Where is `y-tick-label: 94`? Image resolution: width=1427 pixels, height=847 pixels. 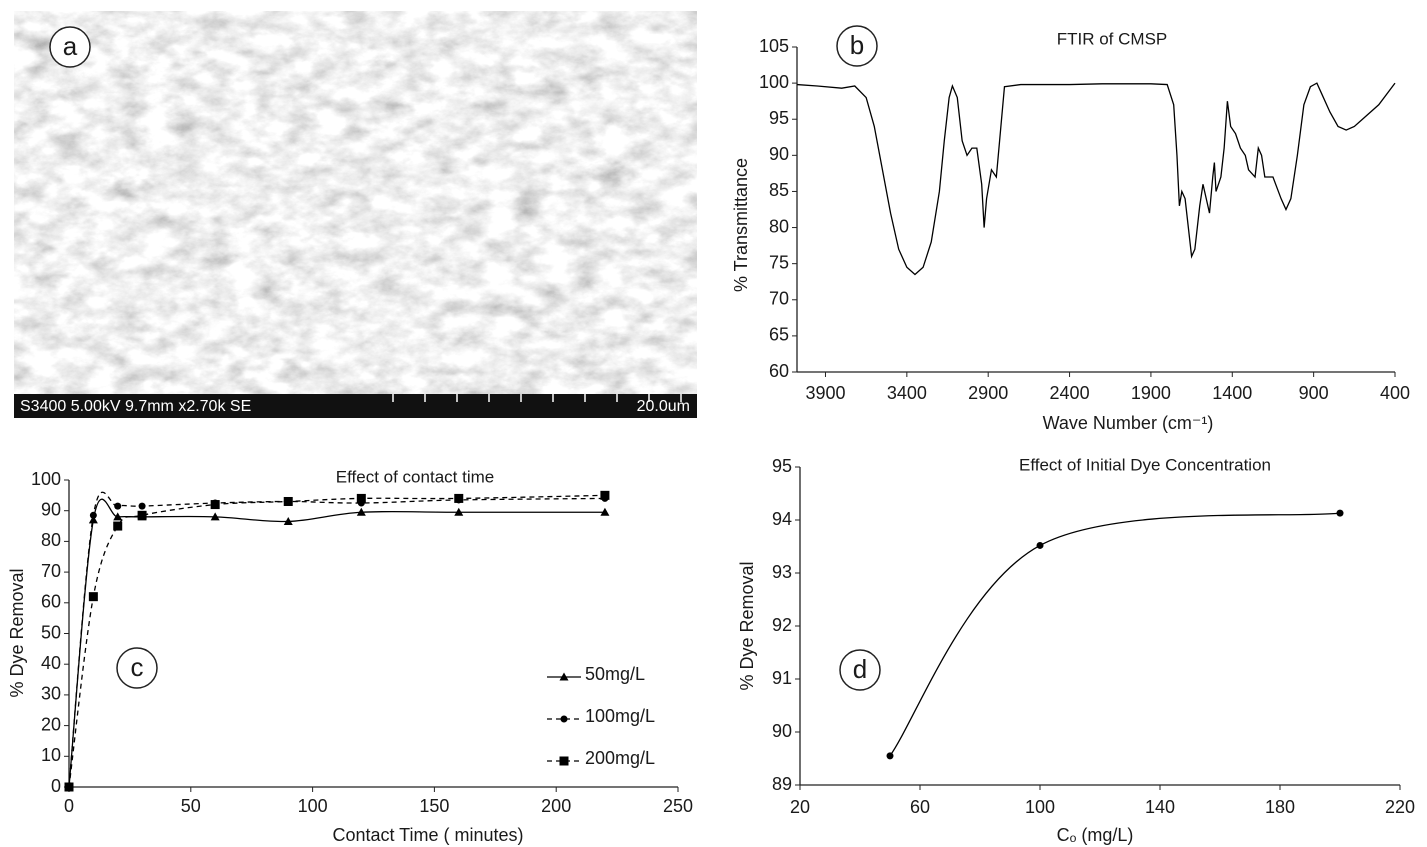 y-tick-label: 94 is located at coordinates (782, 519).